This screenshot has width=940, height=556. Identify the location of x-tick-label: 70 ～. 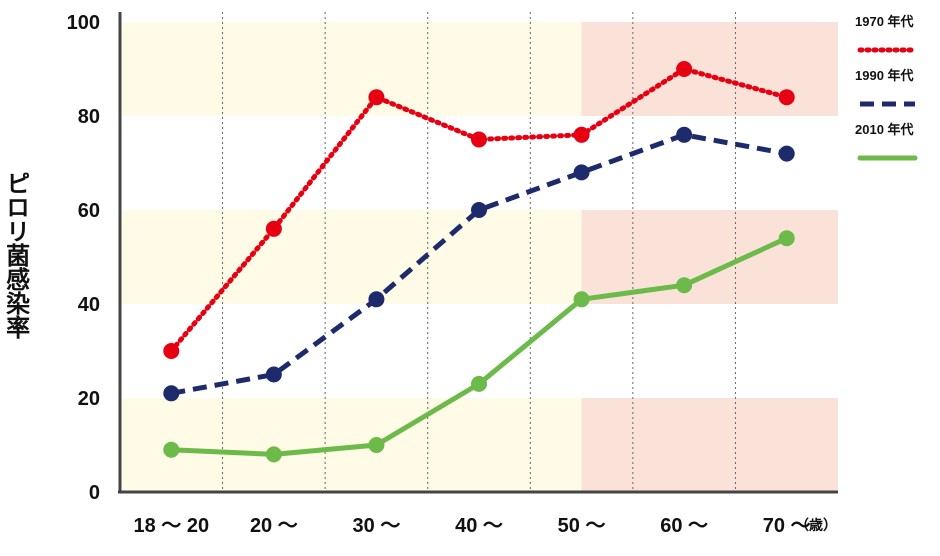
(787, 526).